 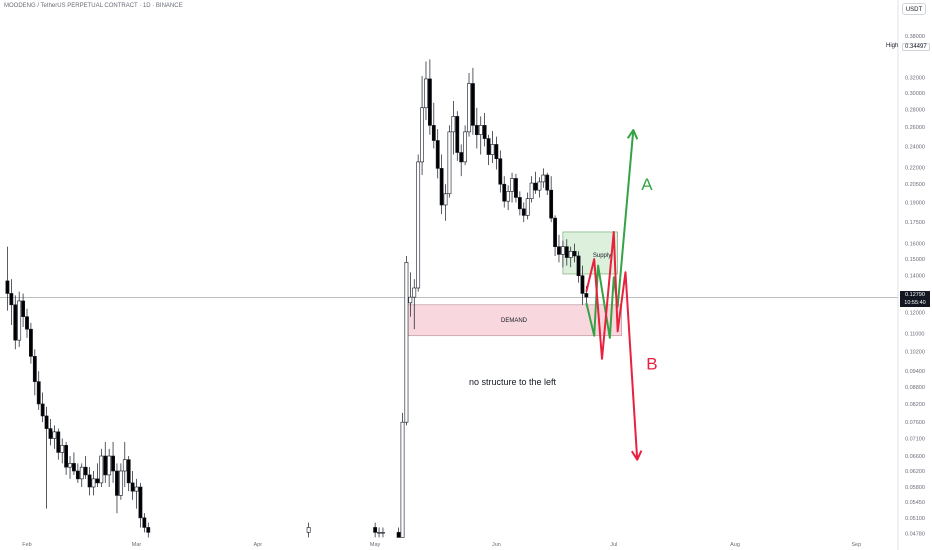 What do you see at coordinates (441, 545) in the screenshot?
I see `time-axis: Feb Mar Apr May Jun Jul Aug Sep` at bounding box center [441, 545].